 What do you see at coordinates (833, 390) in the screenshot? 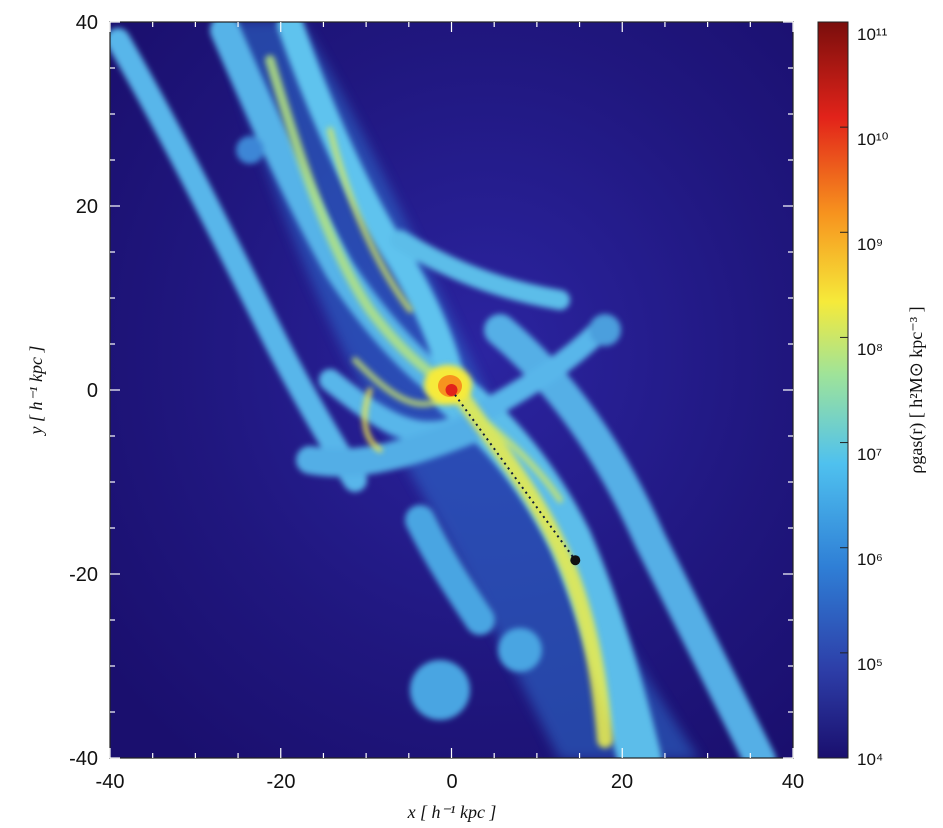
I see `colorbar-gradient` at bounding box center [833, 390].